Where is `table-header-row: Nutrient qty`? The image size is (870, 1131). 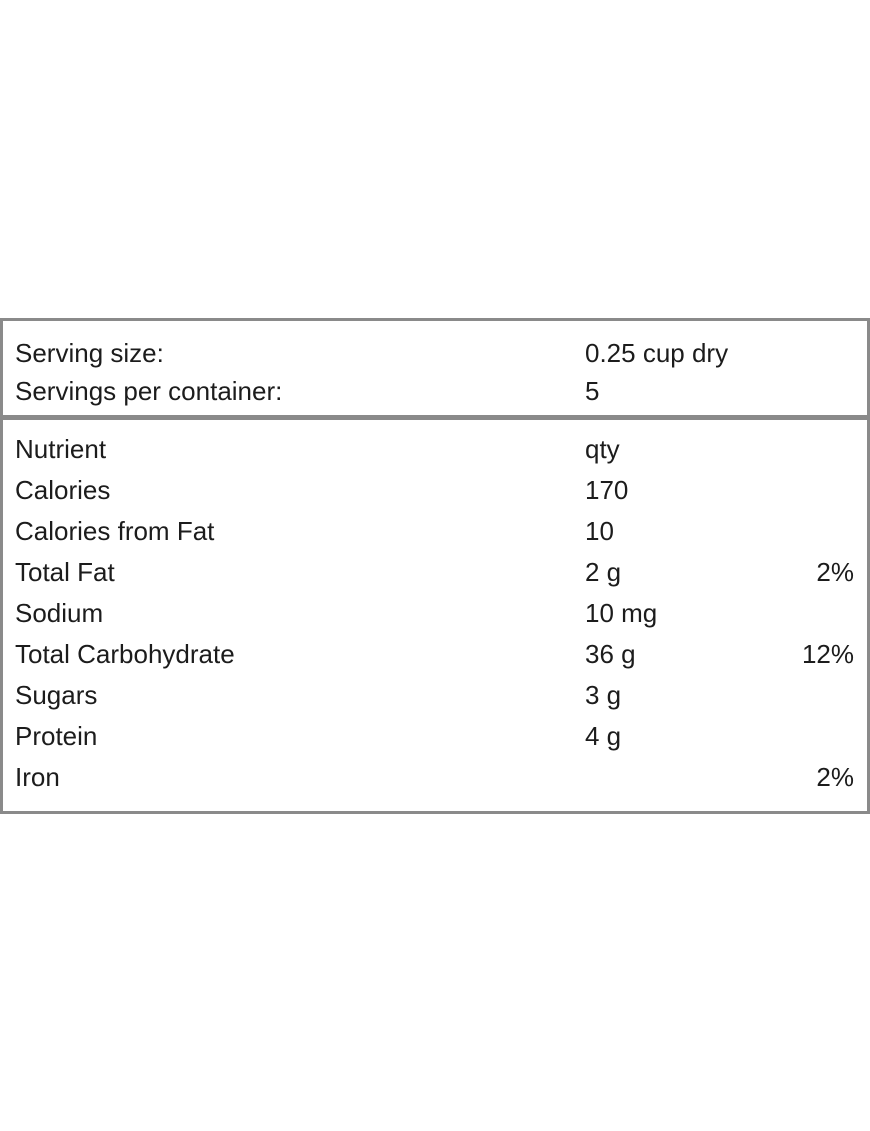 table-header-row: Nutrient qty is located at coordinates (435, 449).